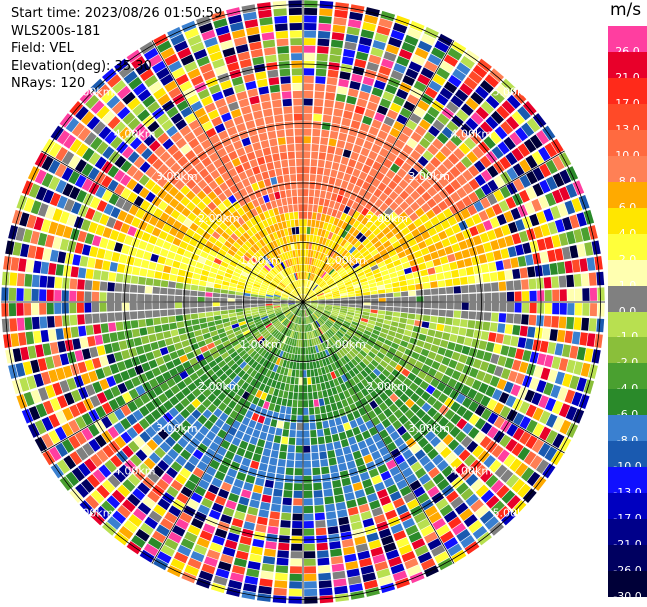 The height and width of the screenshot is (607, 647). I want to click on range-ring-label: 5.00km, so click(93, 512).